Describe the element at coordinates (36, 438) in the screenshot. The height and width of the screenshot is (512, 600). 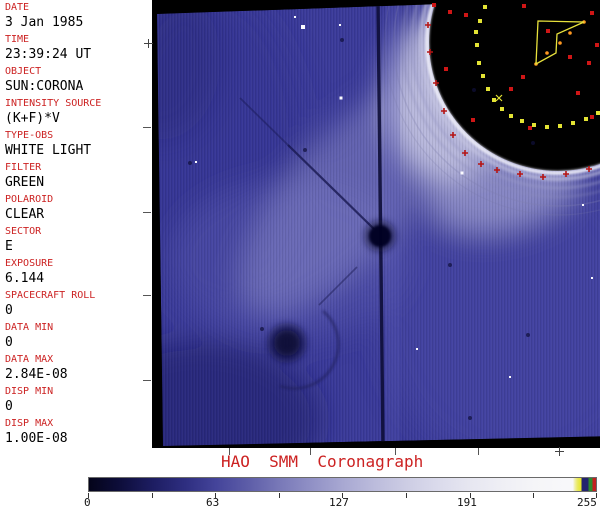
I see `field-value: 1.00E-08` at that location.